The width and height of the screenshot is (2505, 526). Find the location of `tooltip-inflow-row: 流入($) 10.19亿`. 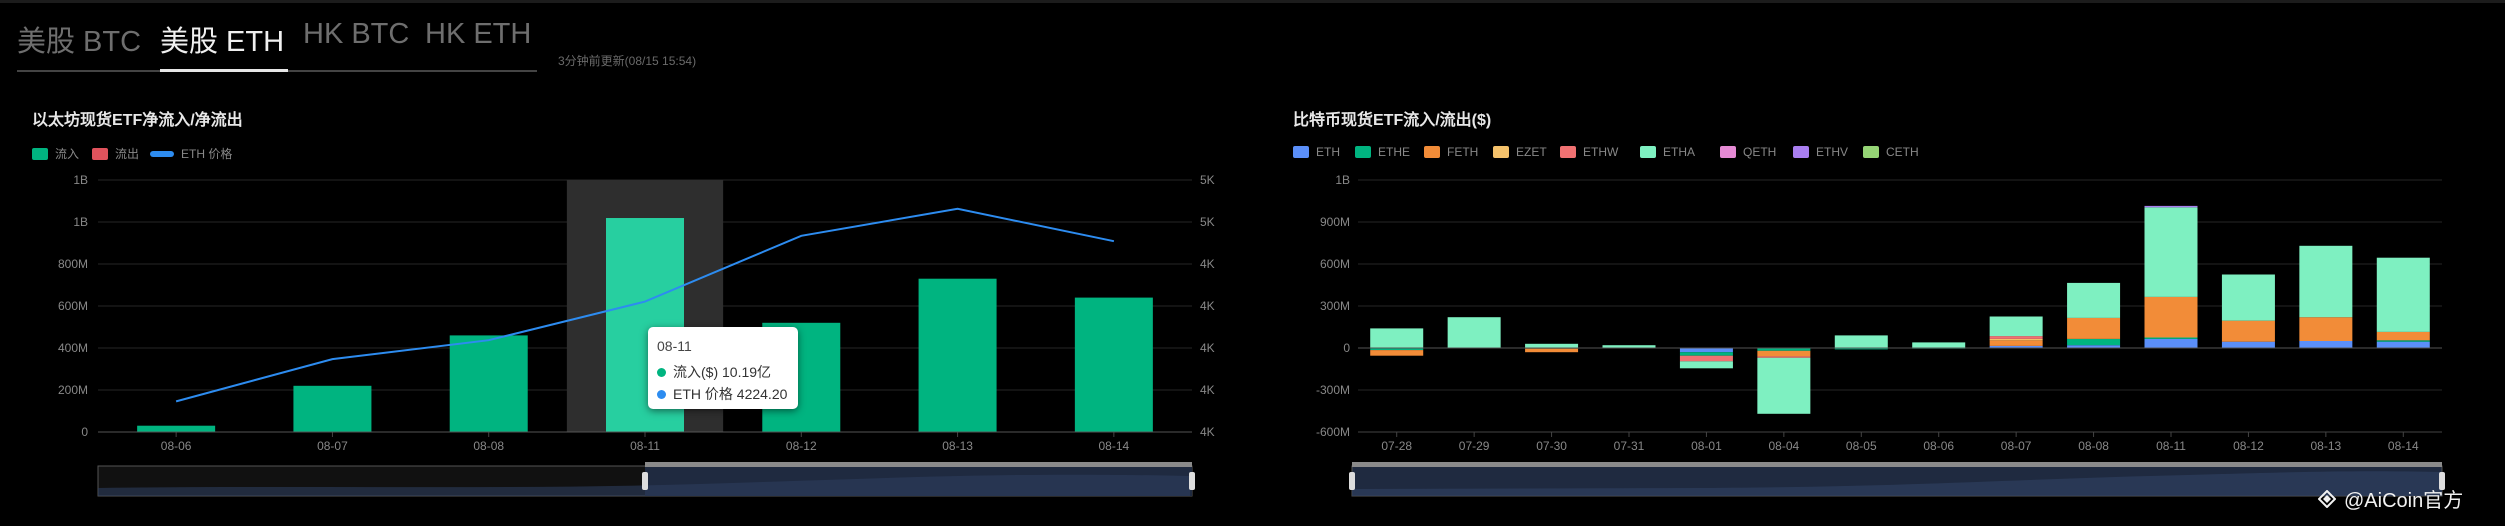

tooltip-inflow-row: 流入($) 10.19亿 is located at coordinates (714, 372).